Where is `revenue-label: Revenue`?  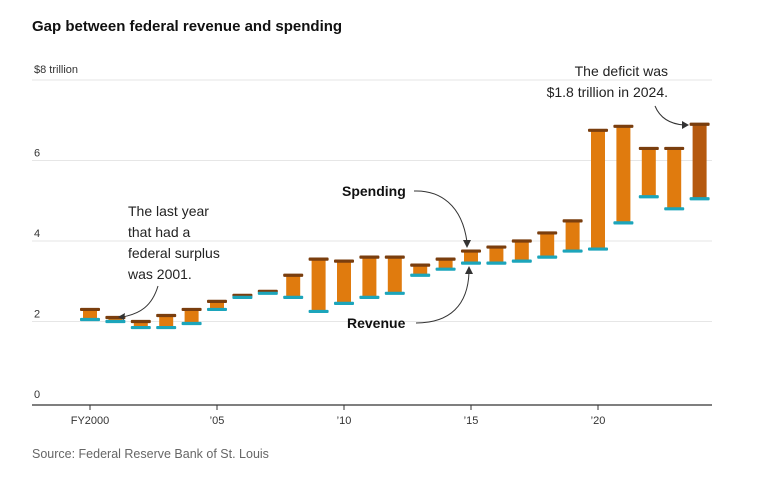
revenue-label: Revenue is located at coordinates (376, 323).